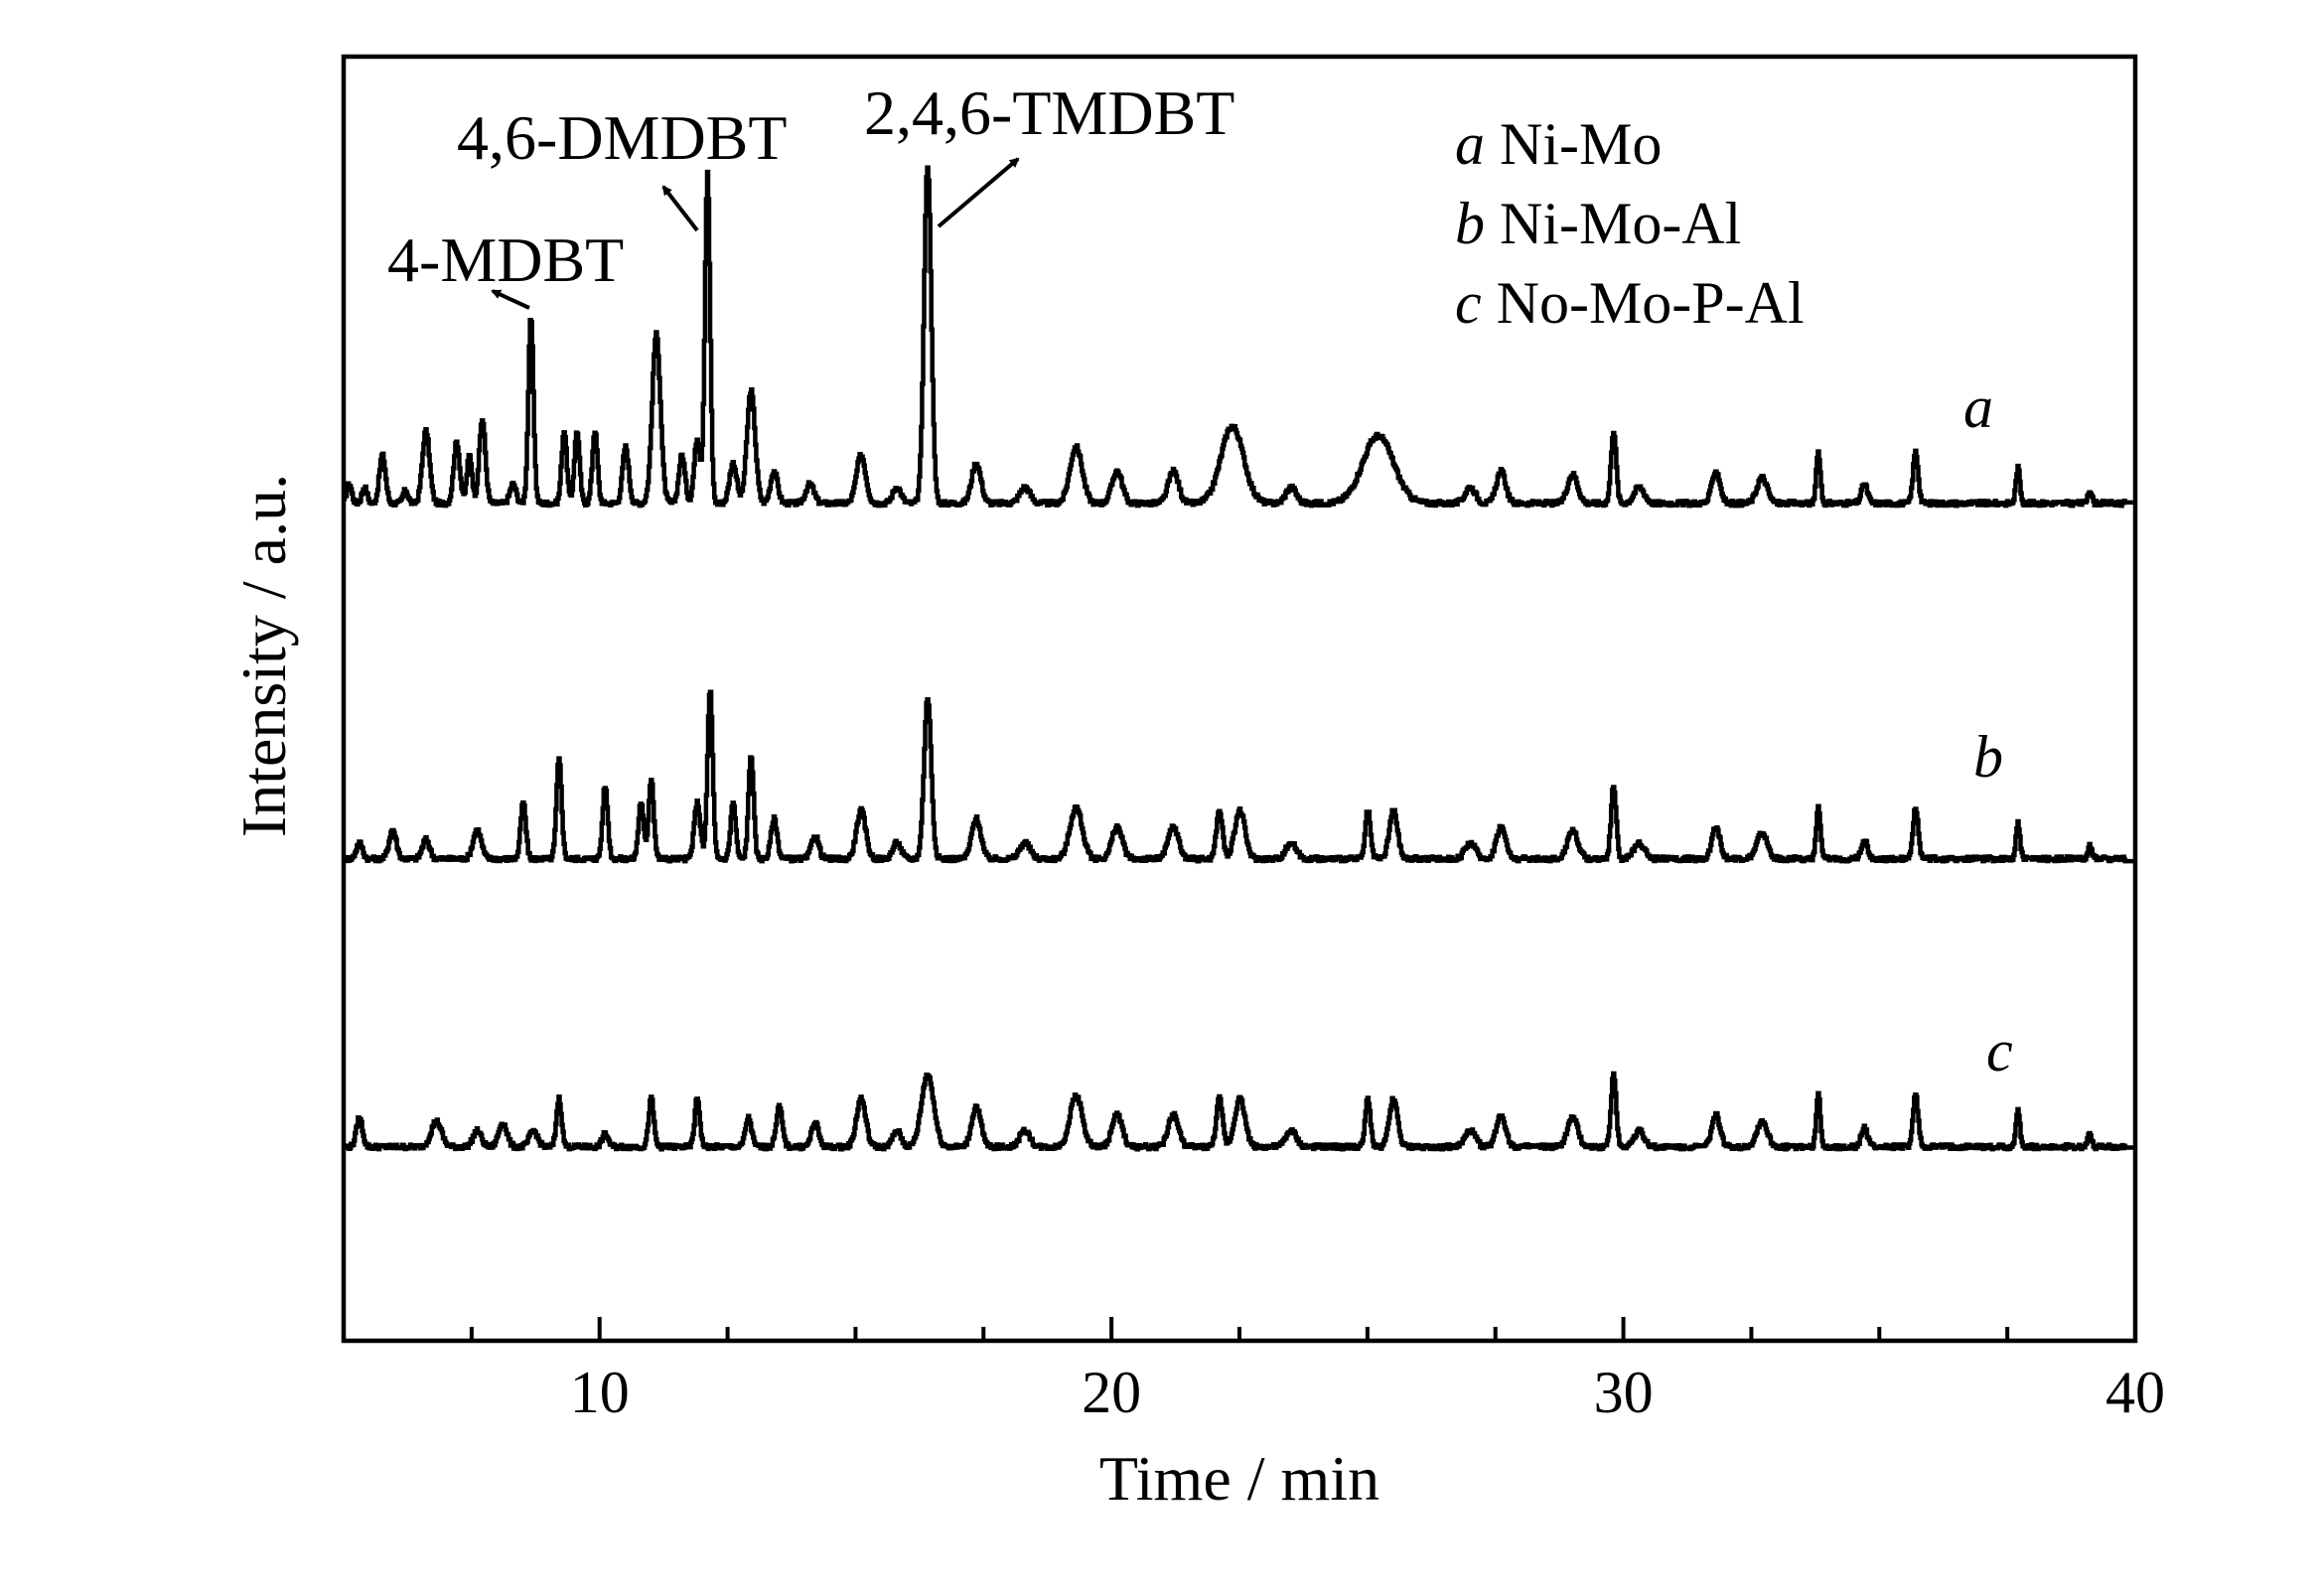  I want to click on x-tick-label: 30, so click(1624, 1393).